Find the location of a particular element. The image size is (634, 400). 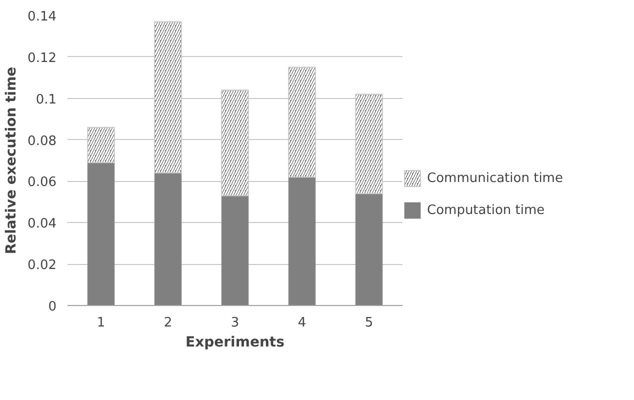

legend-label: Computation time is located at coordinates (486, 210).